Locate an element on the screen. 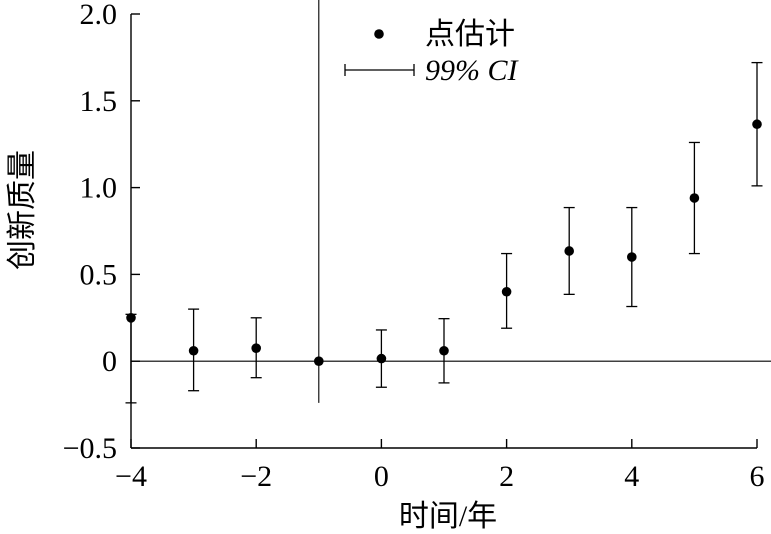  x-tick-label: −4 is located at coordinates (131, 476).